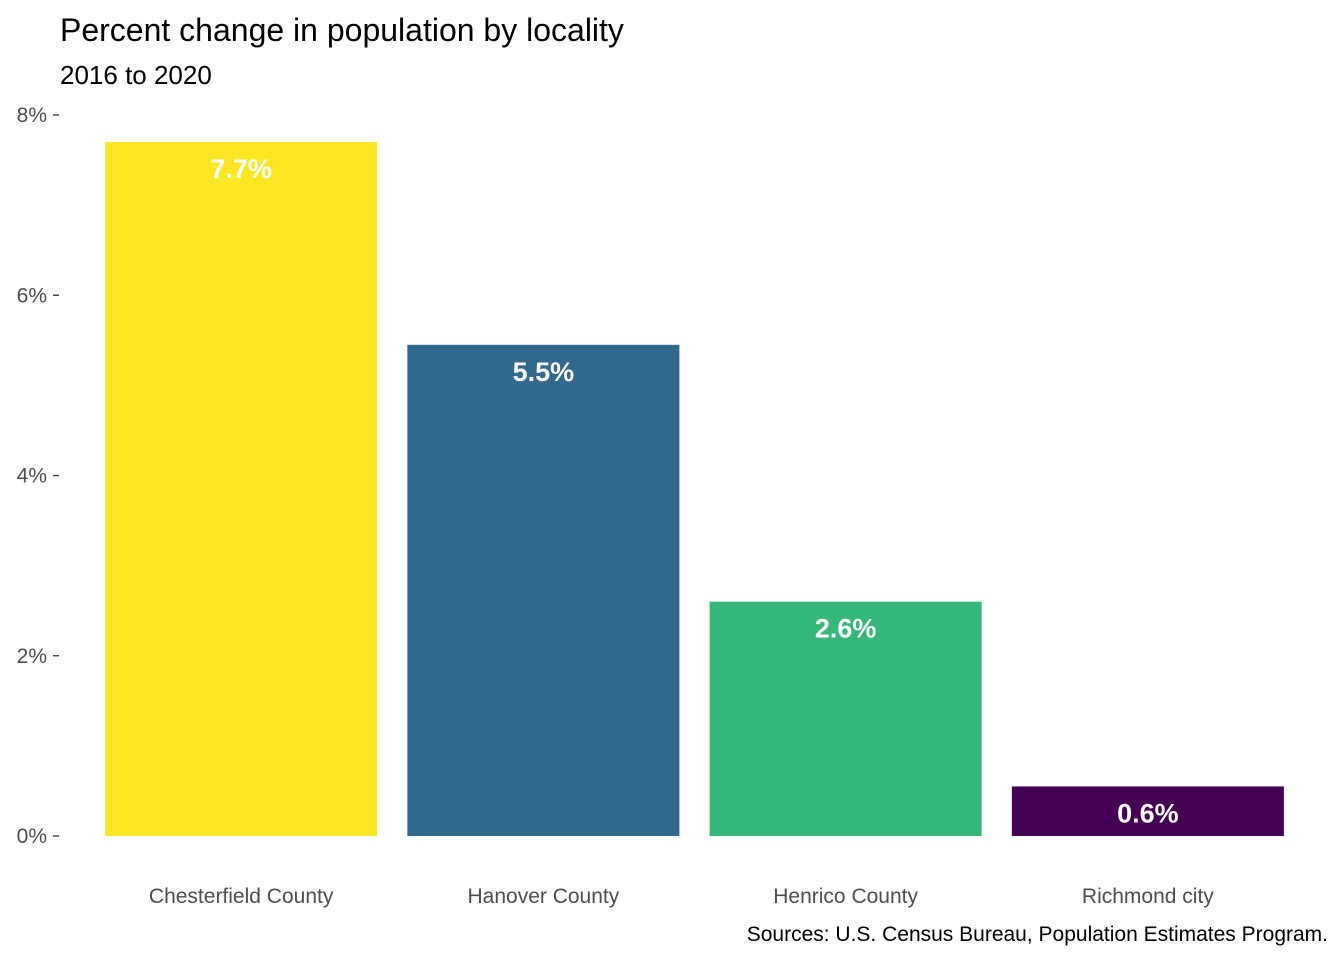 This screenshot has height=960, width=1344. What do you see at coordinates (543, 590) in the screenshot?
I see `bar-hanover-county` at bounding box center [543, 590].